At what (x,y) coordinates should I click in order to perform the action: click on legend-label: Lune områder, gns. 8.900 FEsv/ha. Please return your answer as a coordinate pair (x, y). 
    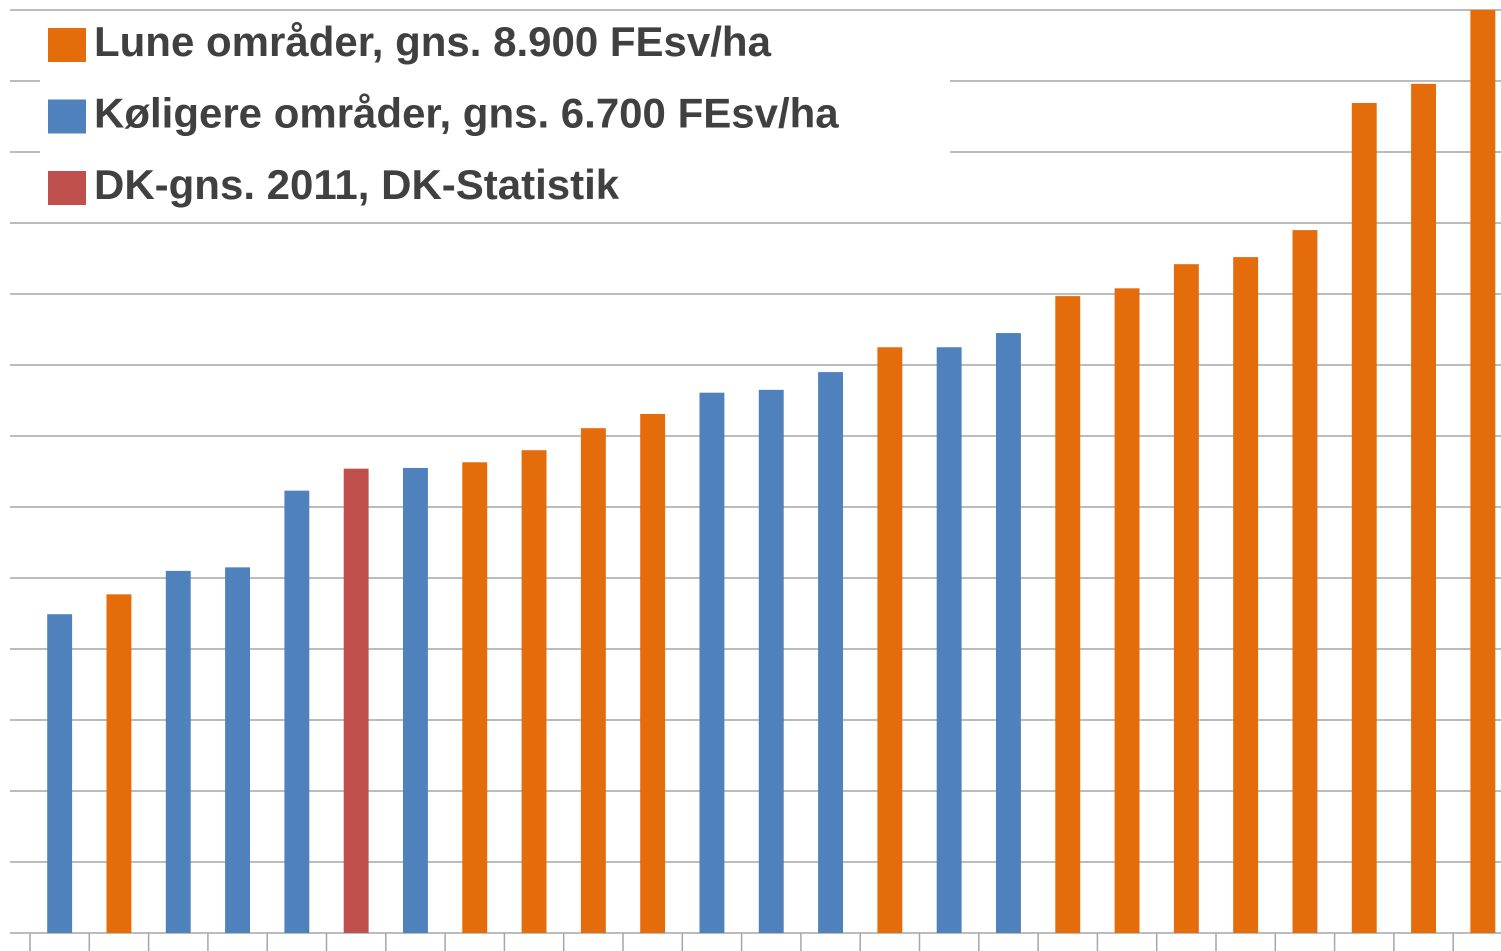
    Looking at the image, I should click on (433, 41).